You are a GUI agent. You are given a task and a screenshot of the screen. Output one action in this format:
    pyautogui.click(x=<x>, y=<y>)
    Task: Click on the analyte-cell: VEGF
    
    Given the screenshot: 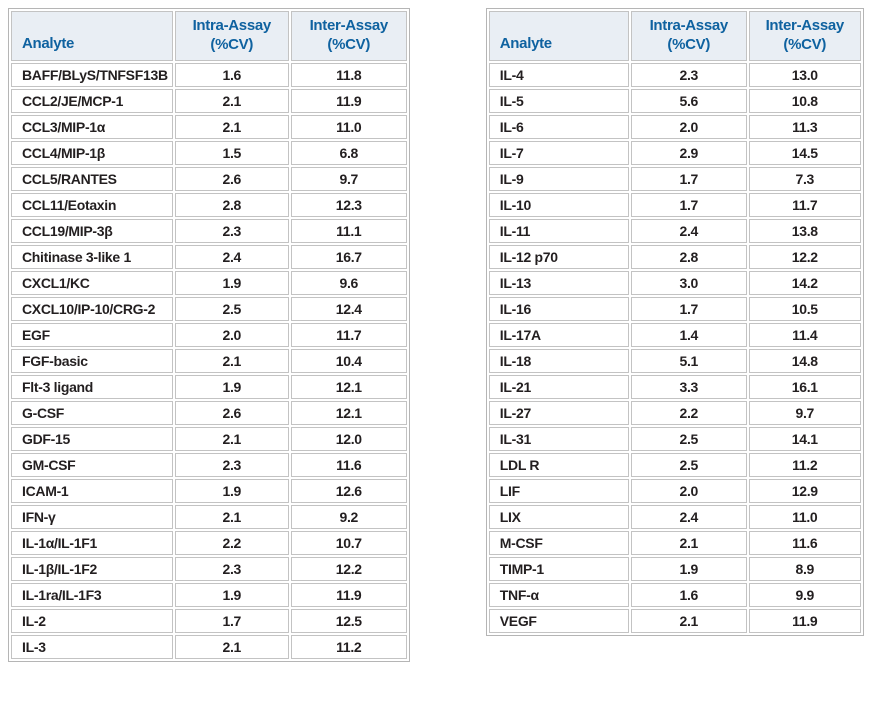 What is the action you would take?
    pyautogui.click(x=558, y=621)
    